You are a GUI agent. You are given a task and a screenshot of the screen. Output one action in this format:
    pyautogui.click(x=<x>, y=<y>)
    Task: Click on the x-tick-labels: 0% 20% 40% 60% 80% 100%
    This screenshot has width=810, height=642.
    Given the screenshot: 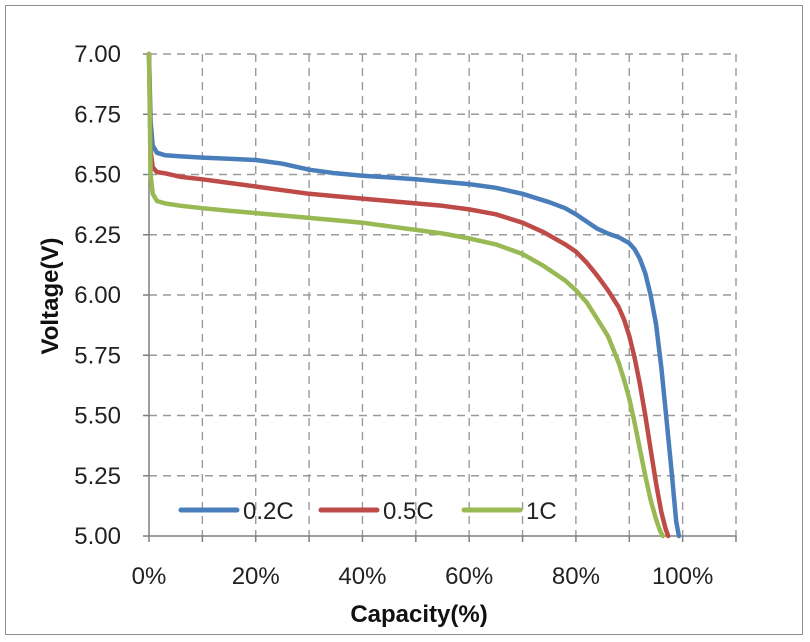 What is the action you would take?
    pyautogui.click(x=423, y=576)
    